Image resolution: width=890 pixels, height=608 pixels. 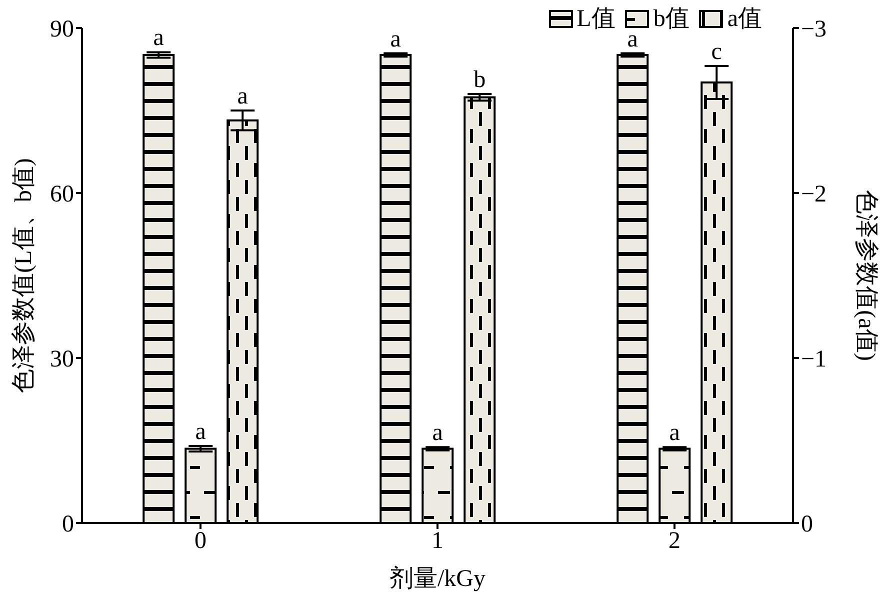 I want to click on x-tick-label: 2, so click(x=674, y=541).